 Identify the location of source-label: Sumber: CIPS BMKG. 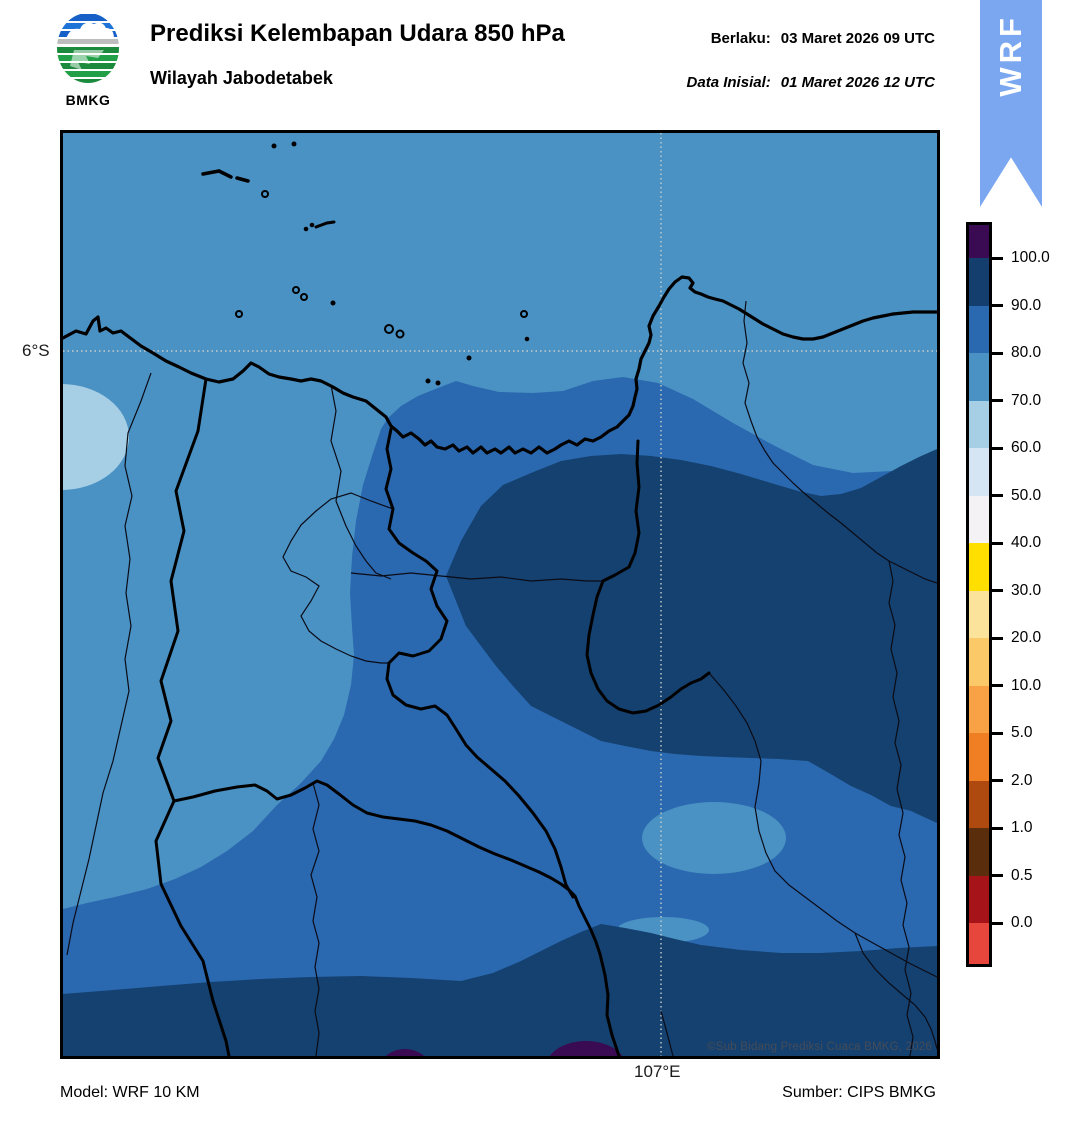
(859, 1092).